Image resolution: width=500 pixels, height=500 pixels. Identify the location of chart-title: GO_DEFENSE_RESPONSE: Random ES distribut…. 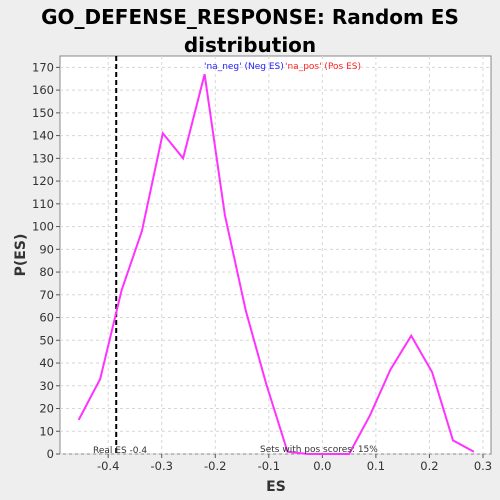
(250, 31).